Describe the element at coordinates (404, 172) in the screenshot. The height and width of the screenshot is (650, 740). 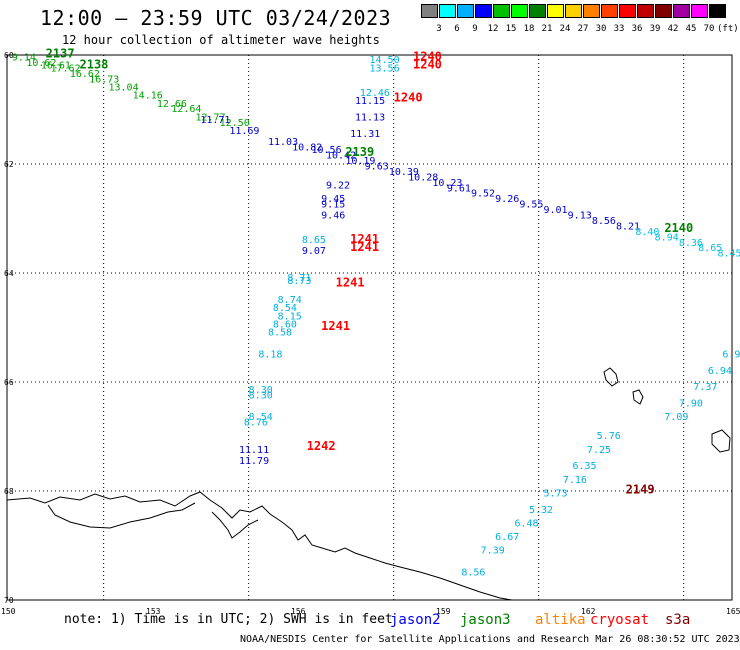
I see `swh-value: 10.39` at that location.